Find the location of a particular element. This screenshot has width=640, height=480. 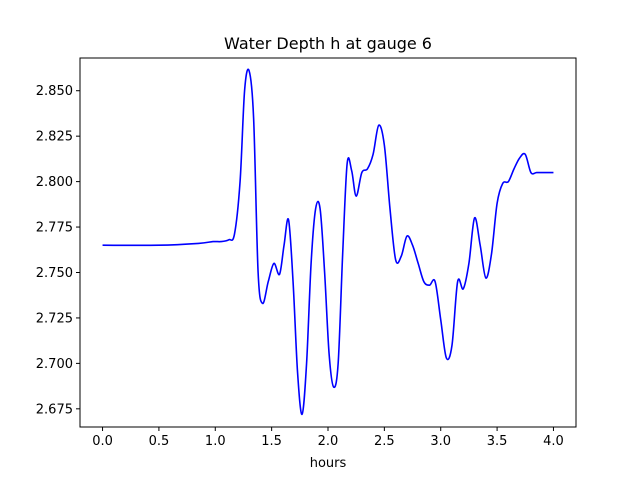

y-tick-label: 2.775 is located at coordinates (54, 228).